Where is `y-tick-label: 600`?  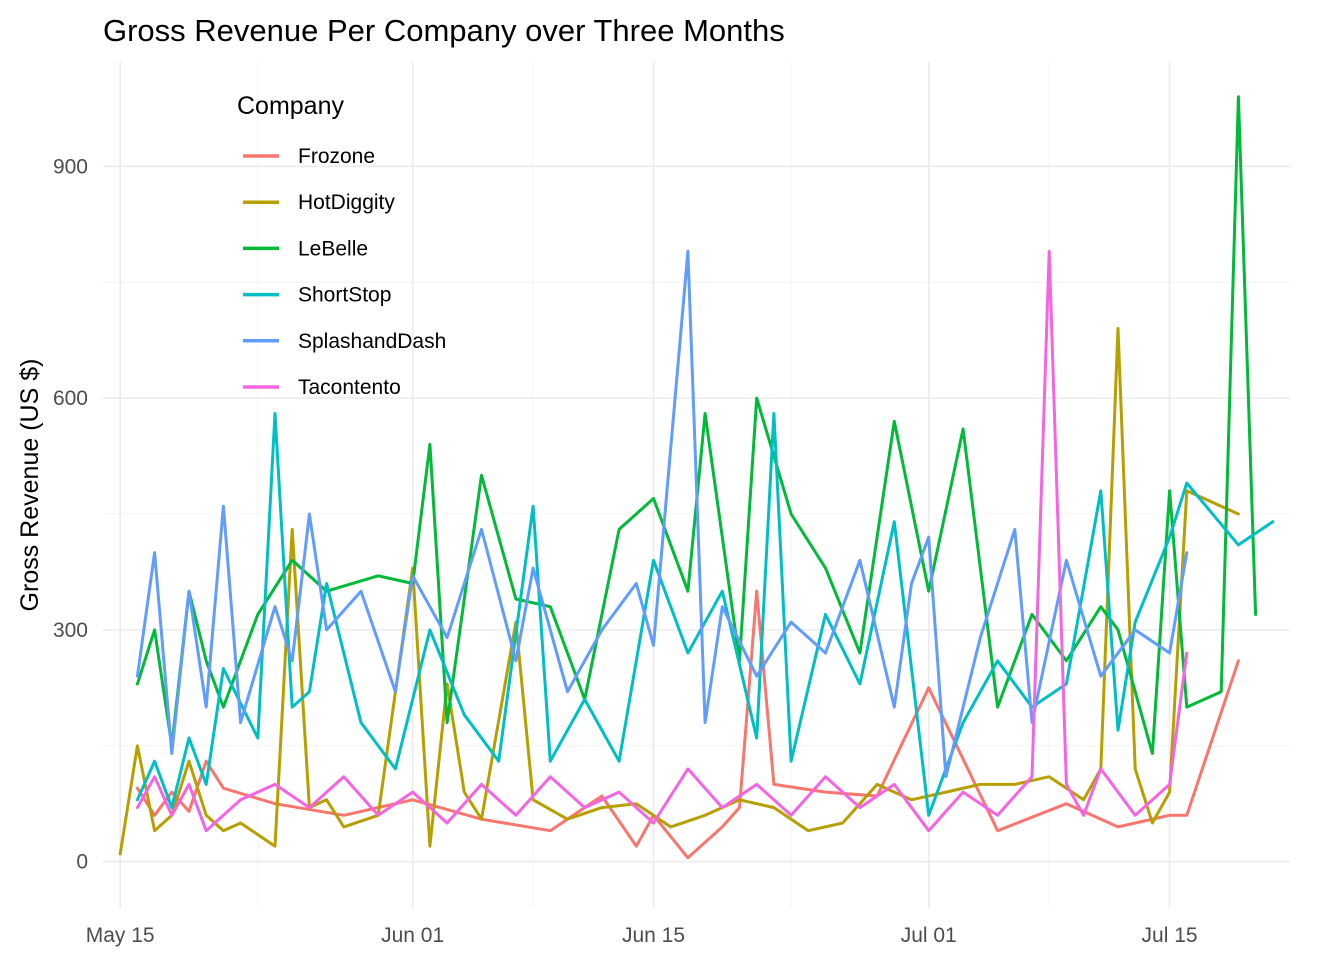
y-tick-label: 600 is located at coordinates (70, 398).